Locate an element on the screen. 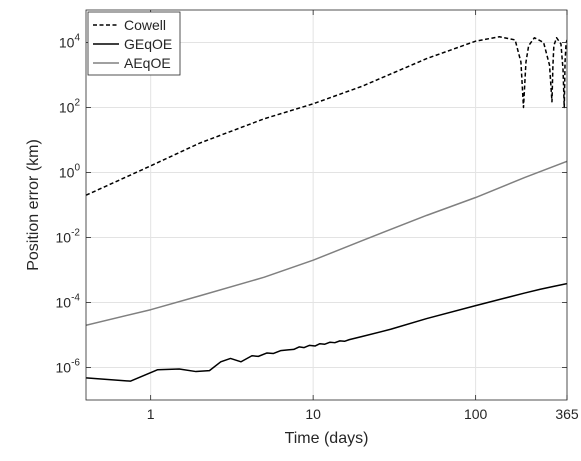 The width and height of the screenshot is (581, 461). legend-label-aeqoe: AEqOE is located at coordinates (147, 63).